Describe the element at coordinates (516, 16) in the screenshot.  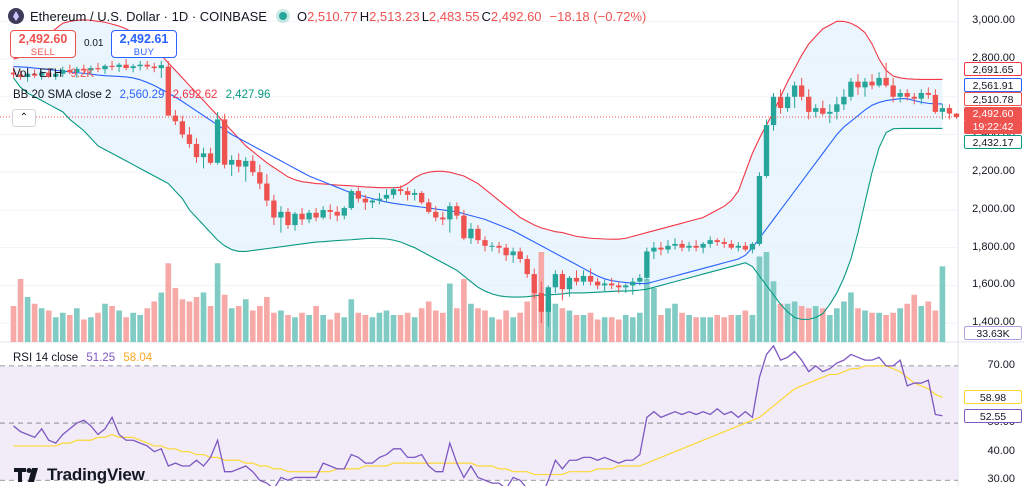
I see `ohlc-c-value: 2,492.60` at that location.